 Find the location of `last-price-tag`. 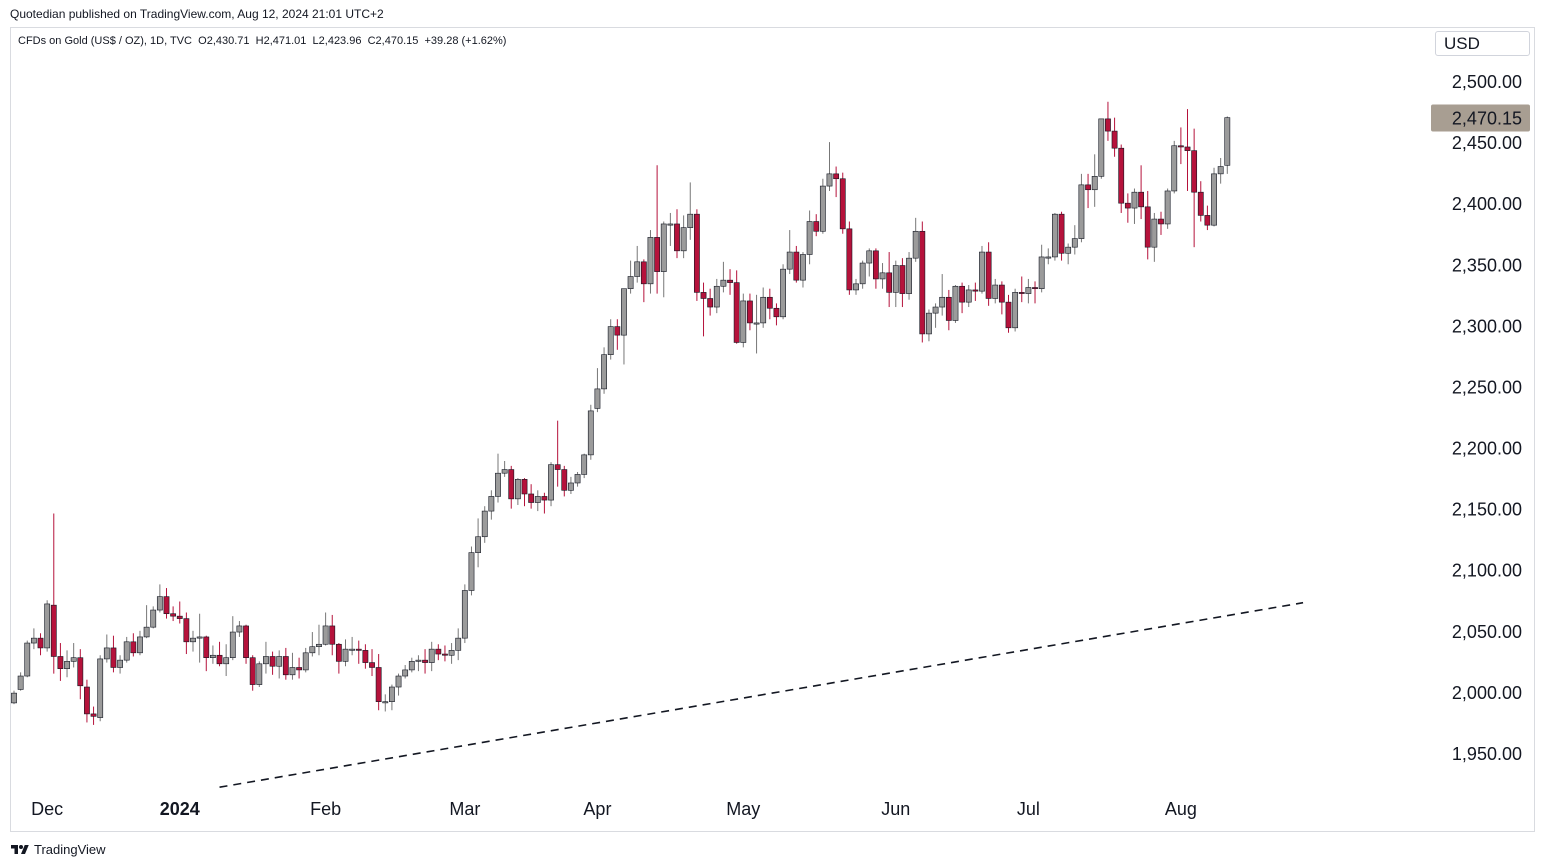

last-price-tag is located at coordinates (1480, 118).